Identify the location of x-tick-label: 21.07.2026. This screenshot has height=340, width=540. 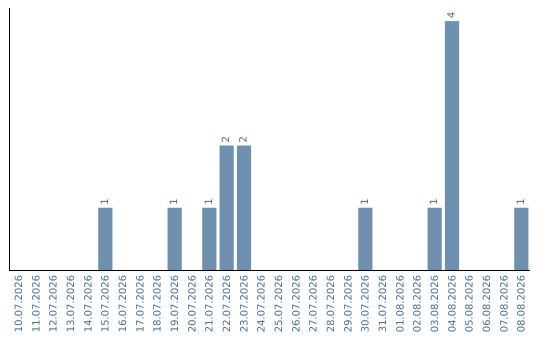
(210, 303).